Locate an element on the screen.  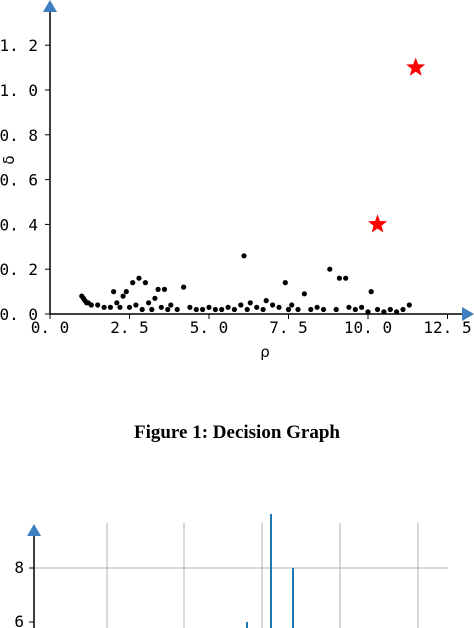
y-tick-label: 0. 6 is located at coordinates (19, 180).